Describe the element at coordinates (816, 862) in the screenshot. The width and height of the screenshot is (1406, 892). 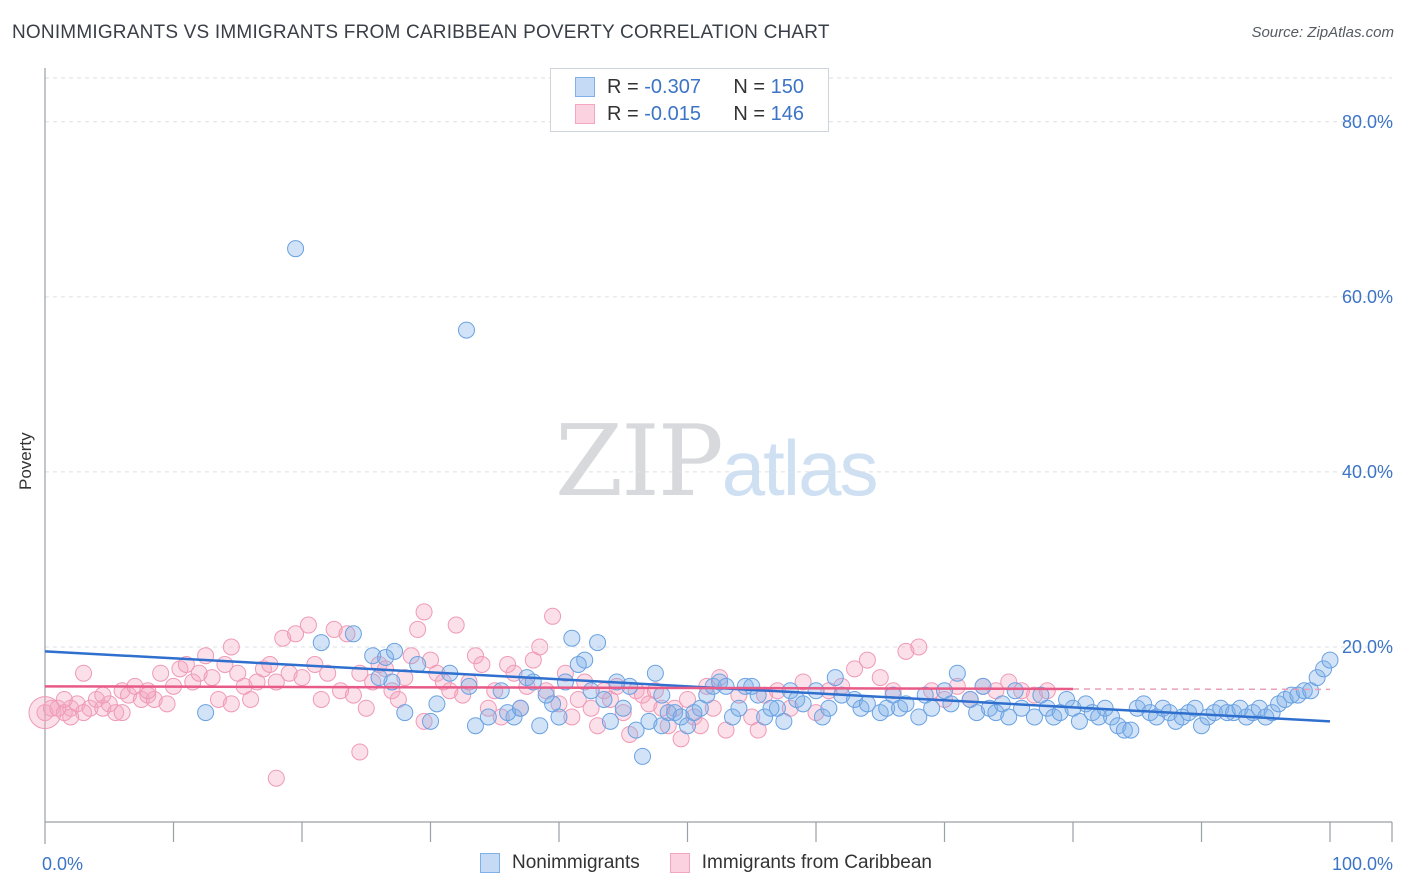
I see `legend-label-immigrants: Immigrants from Caribbean` at that location.